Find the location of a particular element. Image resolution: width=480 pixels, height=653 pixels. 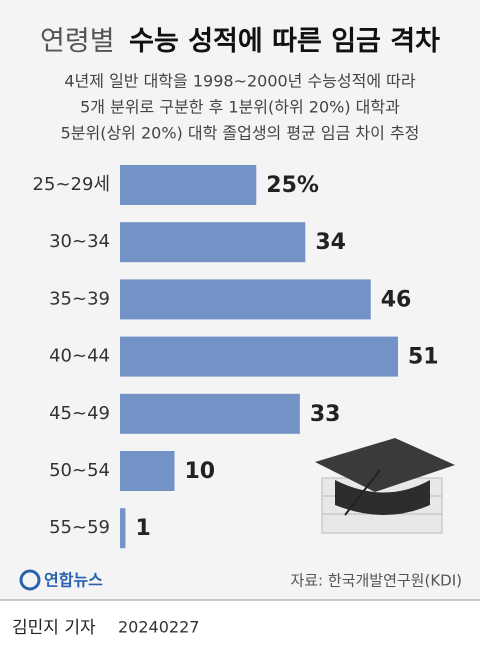

graduation-illustration is located at coordinates (385, 486).